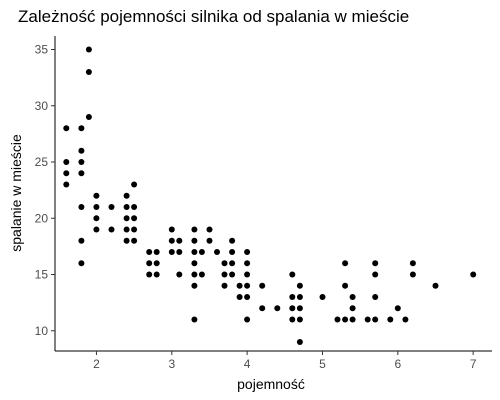 The image size is (500, 400). Describe the element at coordinates (42, 218) in the screenshot. I see `y-tick-label: 20` at that location.